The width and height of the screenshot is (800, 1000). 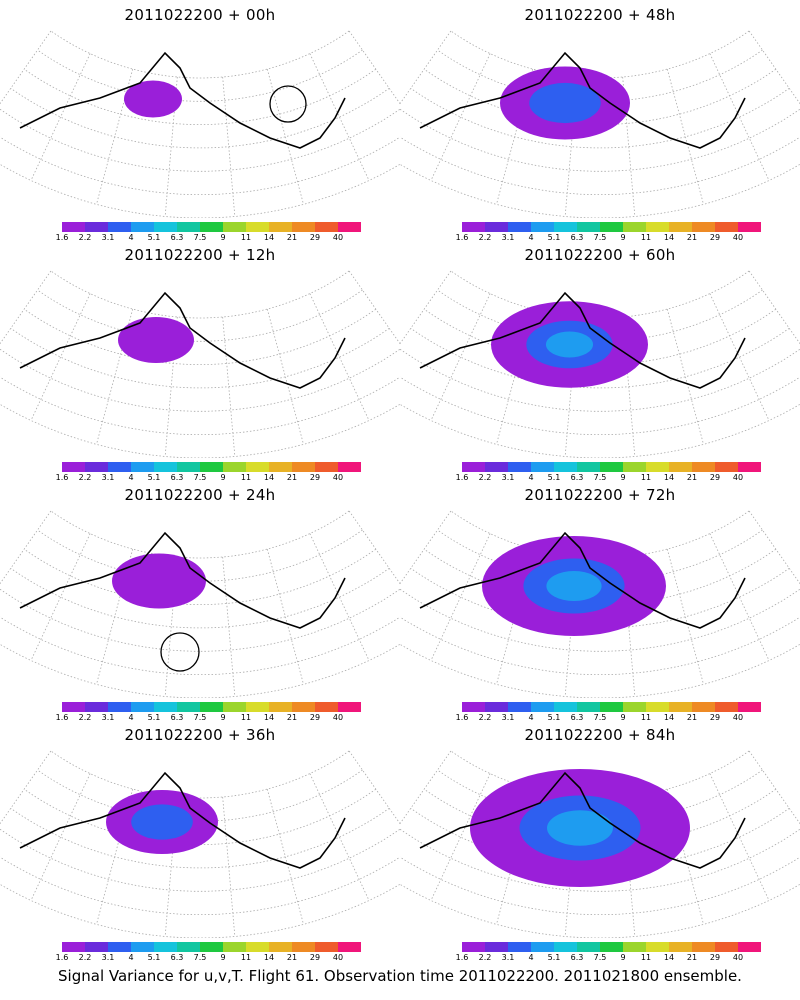 What do you see at coordinates (600, 15) in the screenshot?
I see `panel-title: 2011022200 + 48h` at bounding box center [600, 15].